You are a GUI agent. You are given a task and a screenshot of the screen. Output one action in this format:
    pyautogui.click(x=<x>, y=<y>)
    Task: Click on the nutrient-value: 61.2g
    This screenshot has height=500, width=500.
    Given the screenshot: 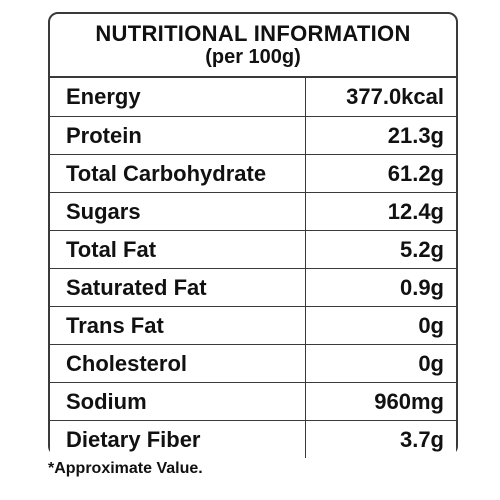 What is the action you would take?
    pyautogui.click(x=415, y=173)
    